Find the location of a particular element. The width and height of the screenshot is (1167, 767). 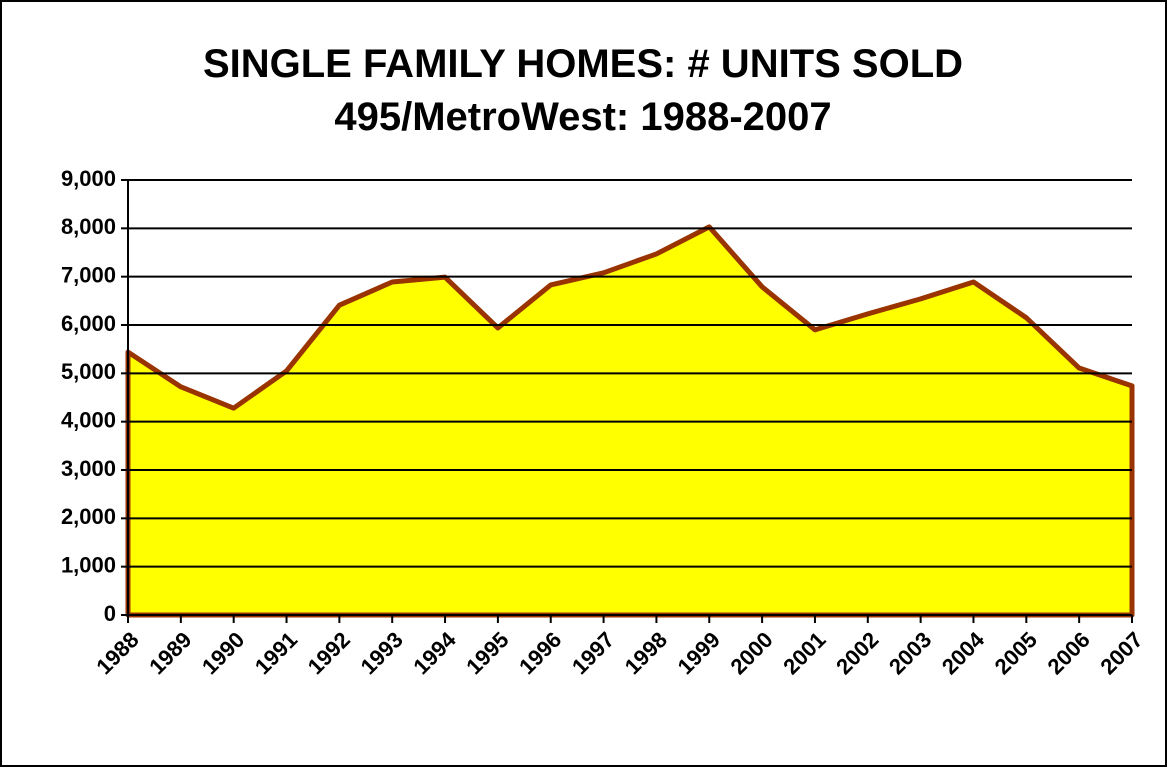

y-tick-label: 4,000 is located at coordinates (88, 419).